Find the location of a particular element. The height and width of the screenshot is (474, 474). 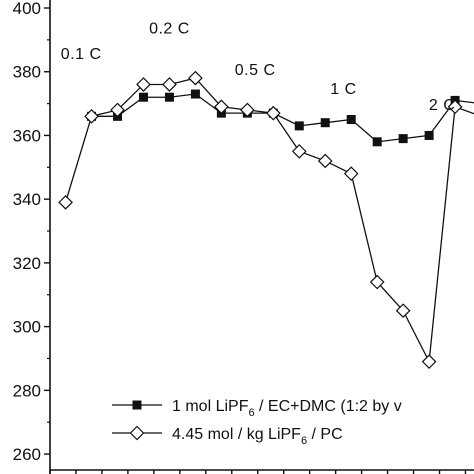

rate-label: 0.2 C is located at coordinates (169, 28).